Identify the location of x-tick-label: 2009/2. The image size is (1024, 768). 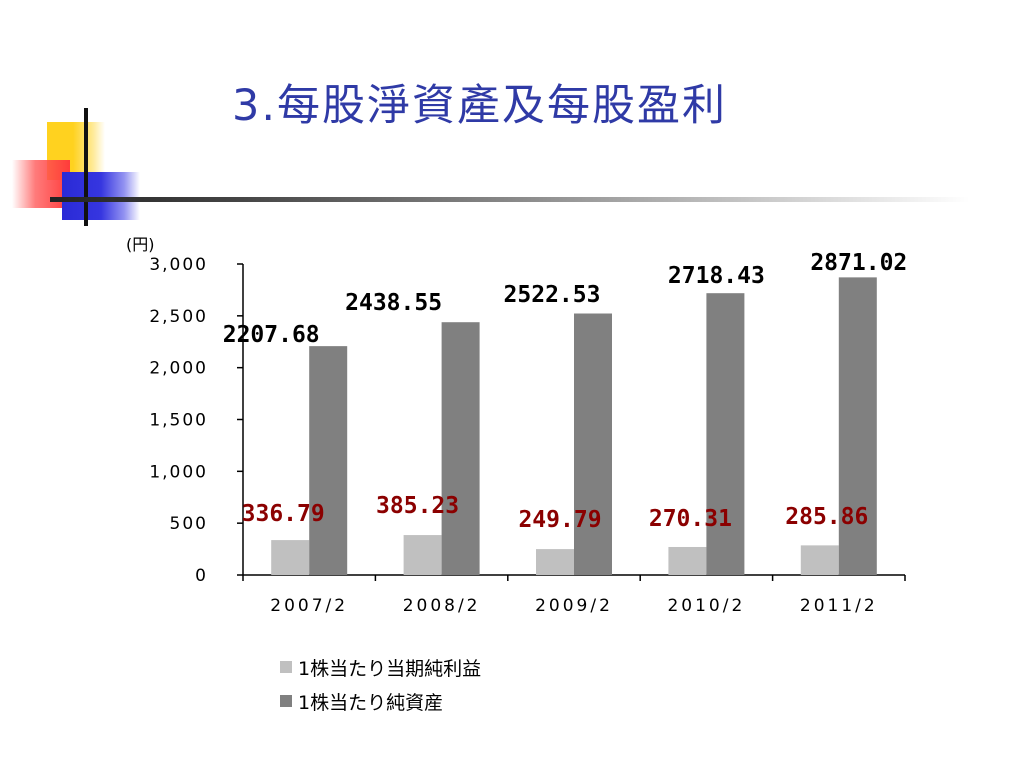
(574, 606).